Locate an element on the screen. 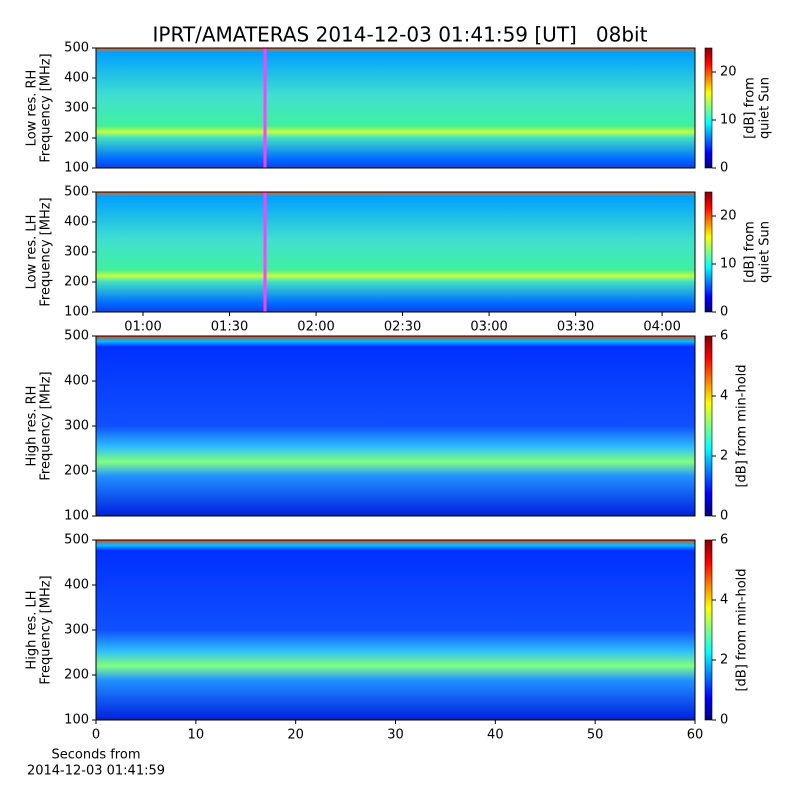  x-tick-label: 20 is located at coordinates (295, 735).